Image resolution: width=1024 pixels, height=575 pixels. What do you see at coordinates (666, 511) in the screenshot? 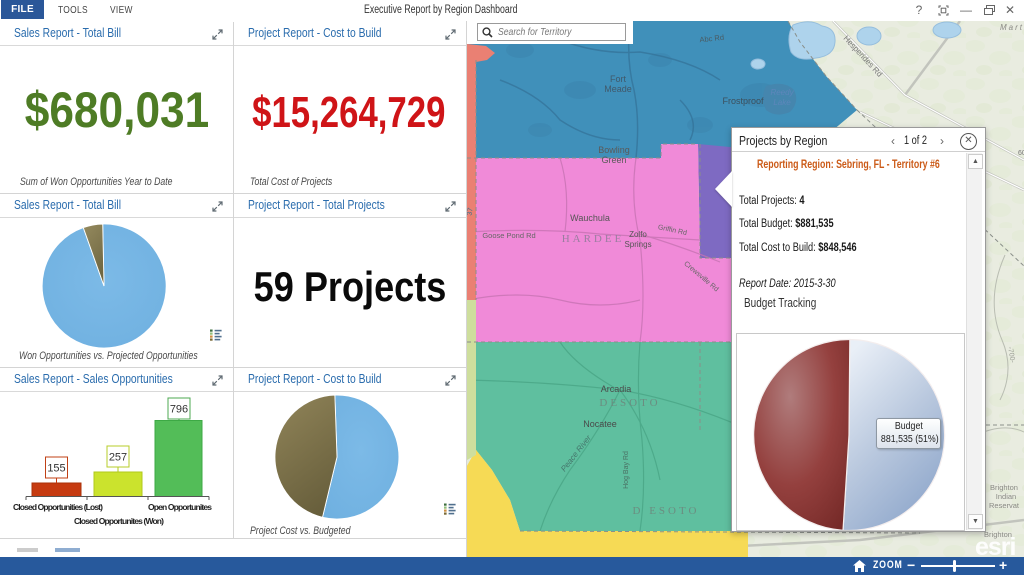
I see `svg-text: D ESOTO` at bounding box center [666, 511].